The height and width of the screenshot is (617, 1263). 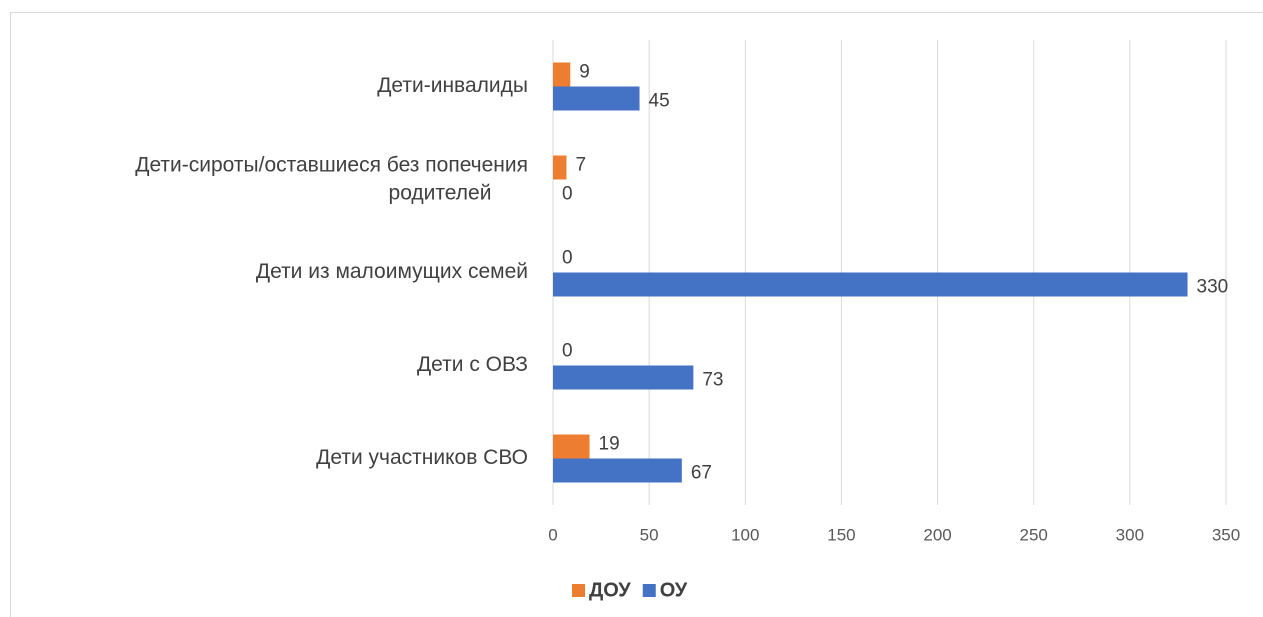 I want to click on x-tick-label: 100, so click(x=745, y=534).